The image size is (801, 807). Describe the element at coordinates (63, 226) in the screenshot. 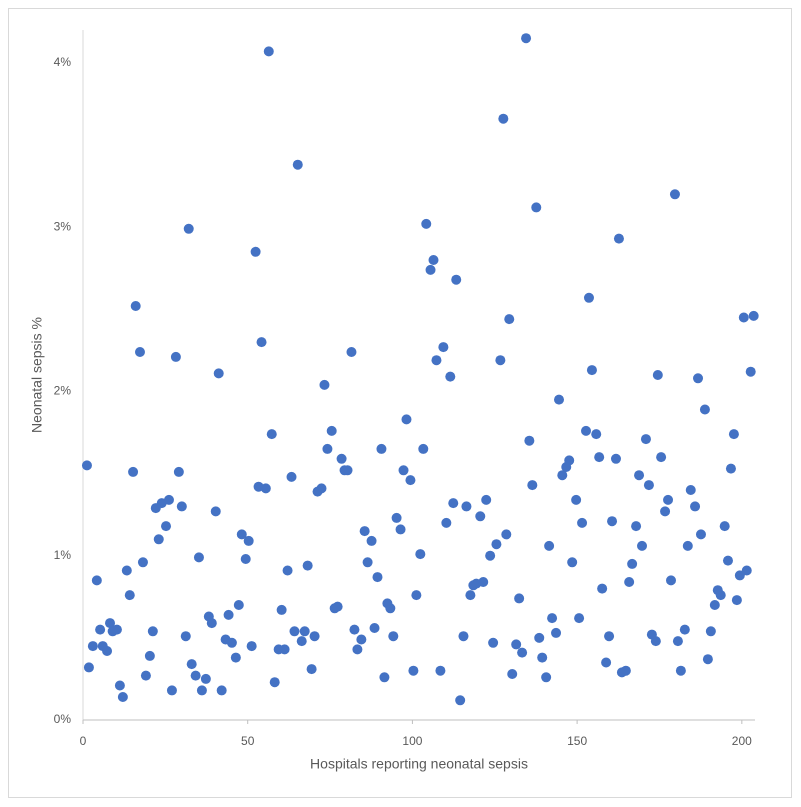

I see `y-tick-label: 3%` at that location.